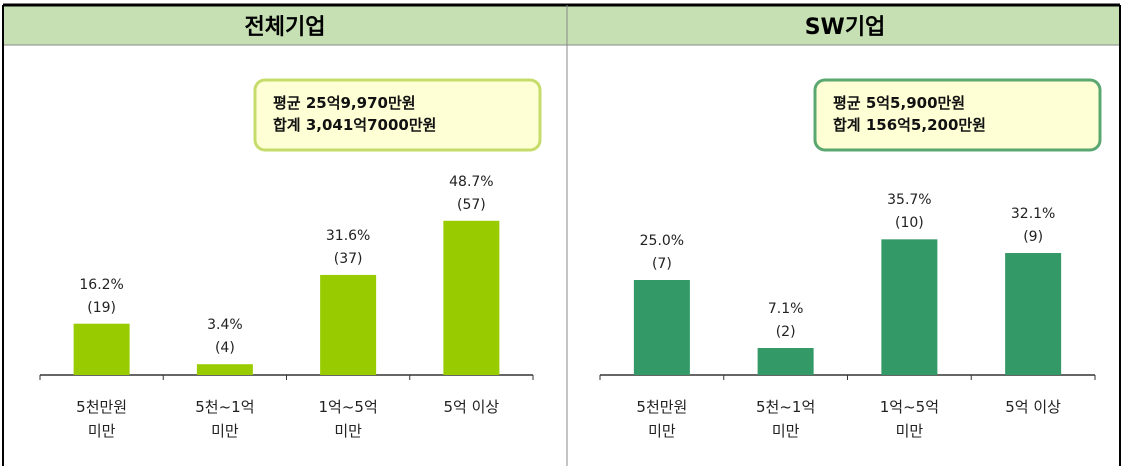 This screenshot has height=466, width=1123. Describe the element at coordinates (285, 27) in the screenshot. I see `panel-title: 전체기업` at that location.